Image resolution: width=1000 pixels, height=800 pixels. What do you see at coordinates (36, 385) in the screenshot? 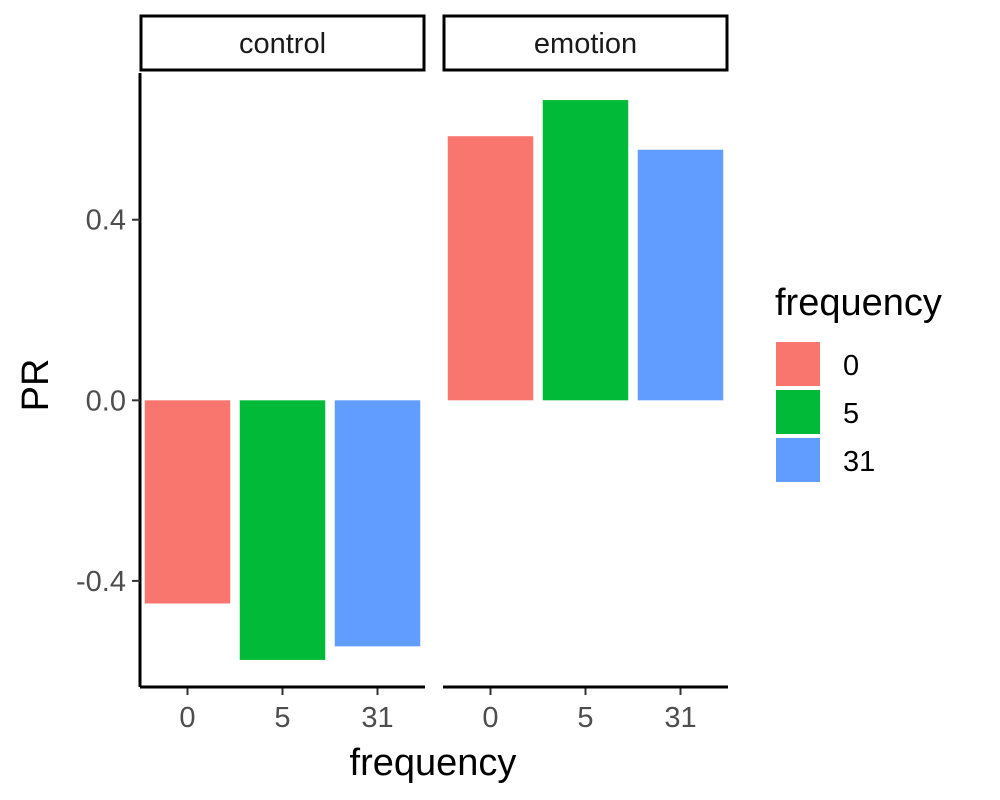
I see `y-axis-title: PR` at bounding box center [36, 385].